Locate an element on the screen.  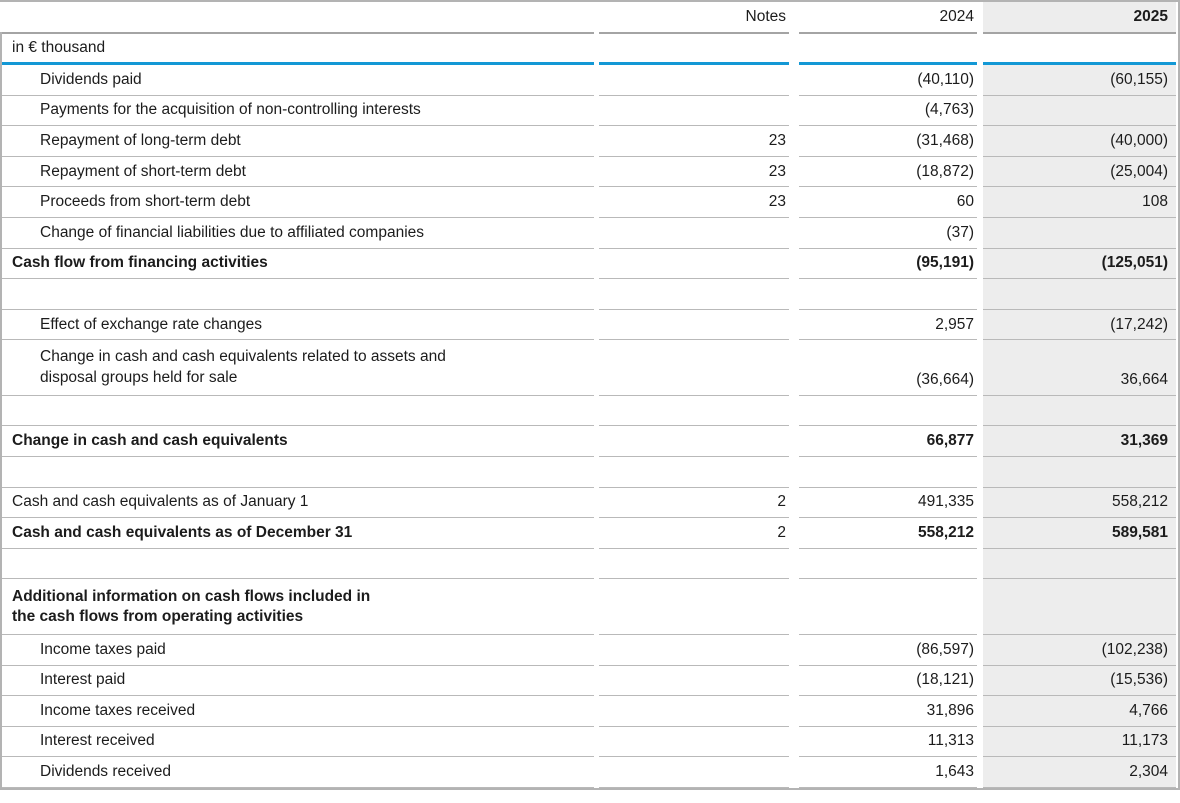
value-2025: 108 is located at coordinates (1079, 202).